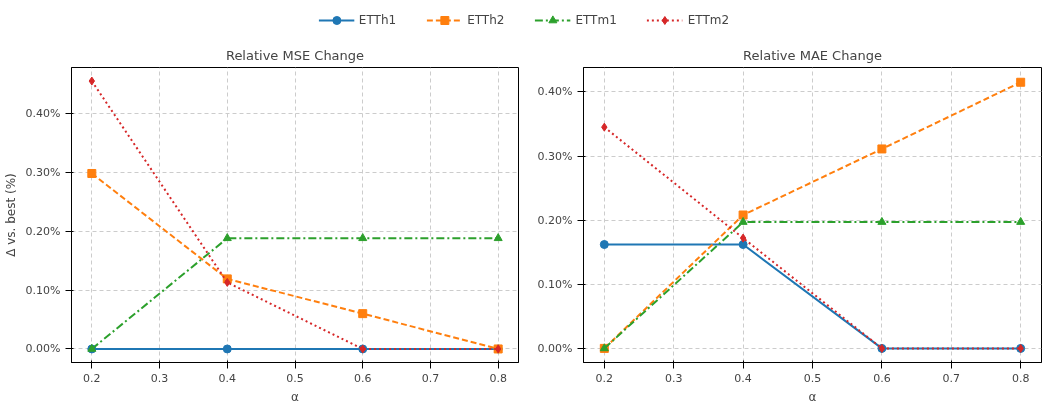 This screenshot has width=1047, height=411. I want to click on legend-label: ETTh1, so click(377, 20).